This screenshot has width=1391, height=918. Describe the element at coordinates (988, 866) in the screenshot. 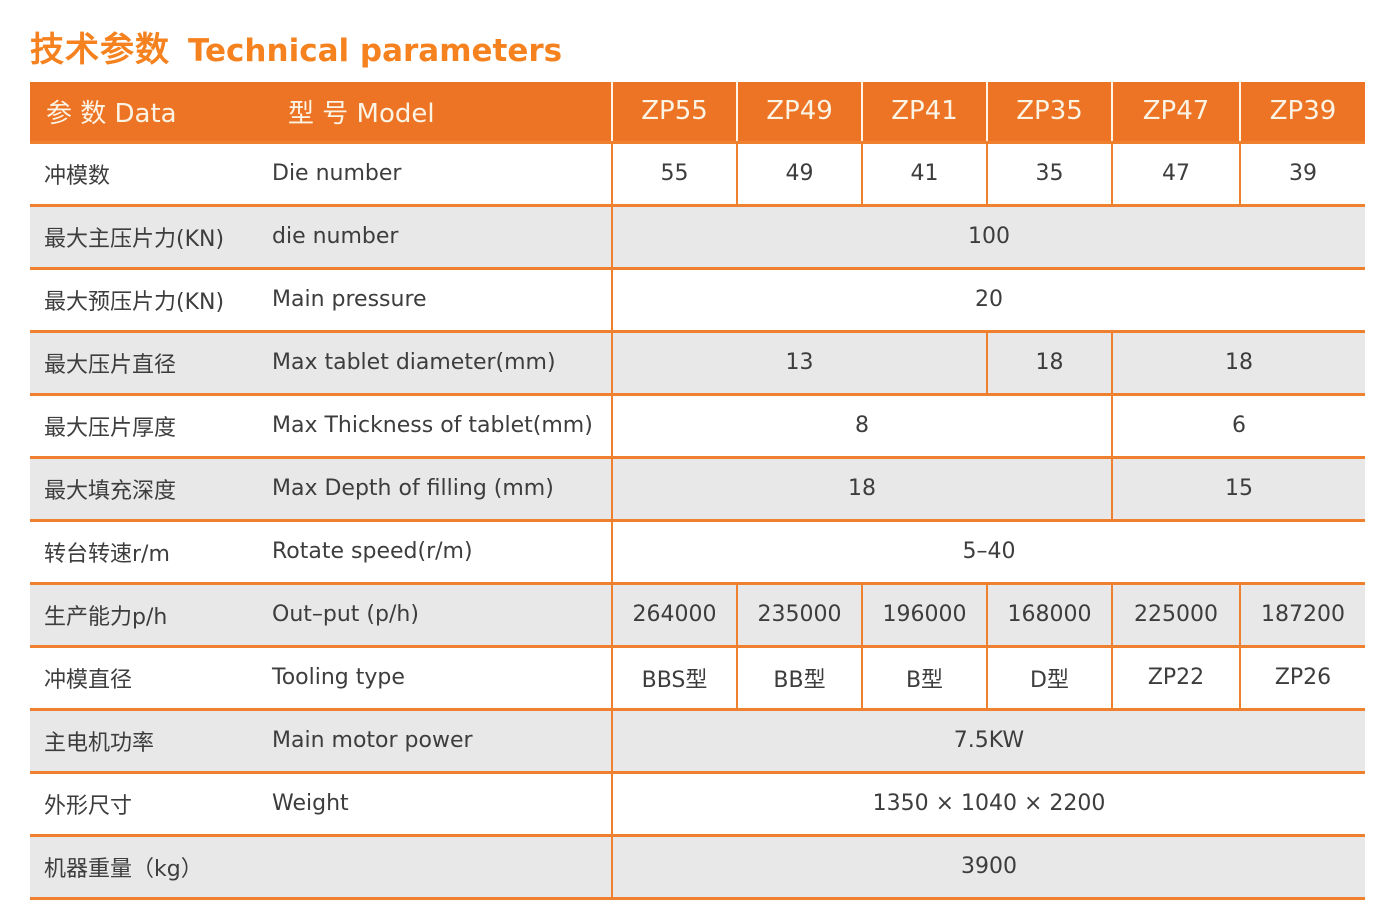

I see `value-cell: 3900` at that location.